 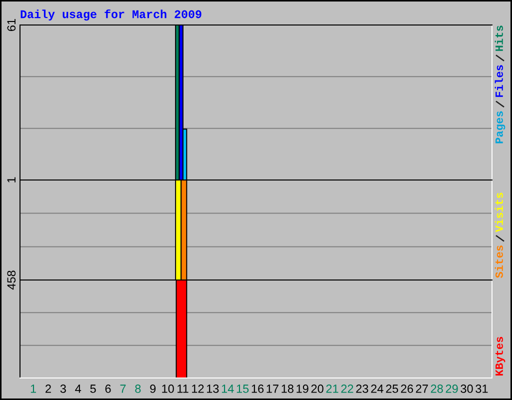 I want to click on x-tick-label: 1, so click(x=33, y=388).